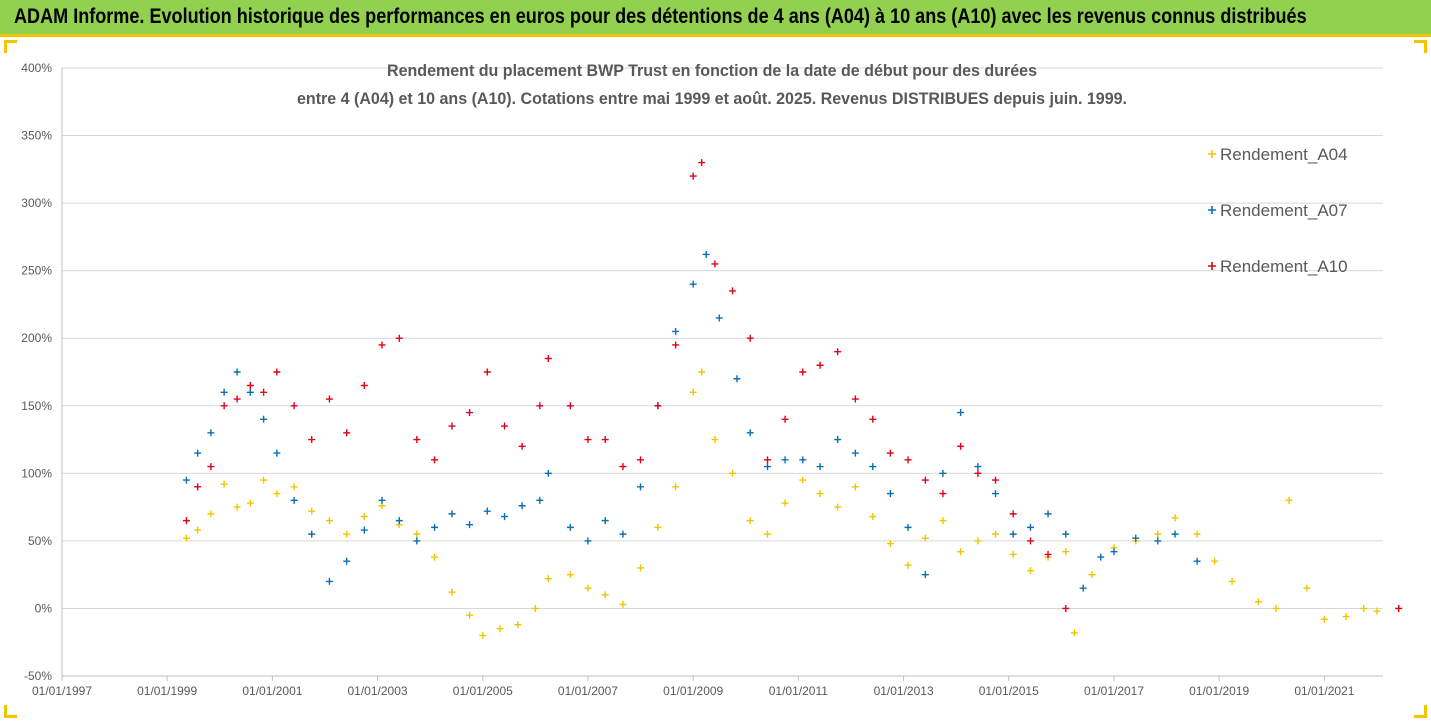 The height and width of the screenshot is (721, 1431). Describe the element at coordinates (38, 676) in the screenshot. I see `y-tick-label: -50%` at that location.